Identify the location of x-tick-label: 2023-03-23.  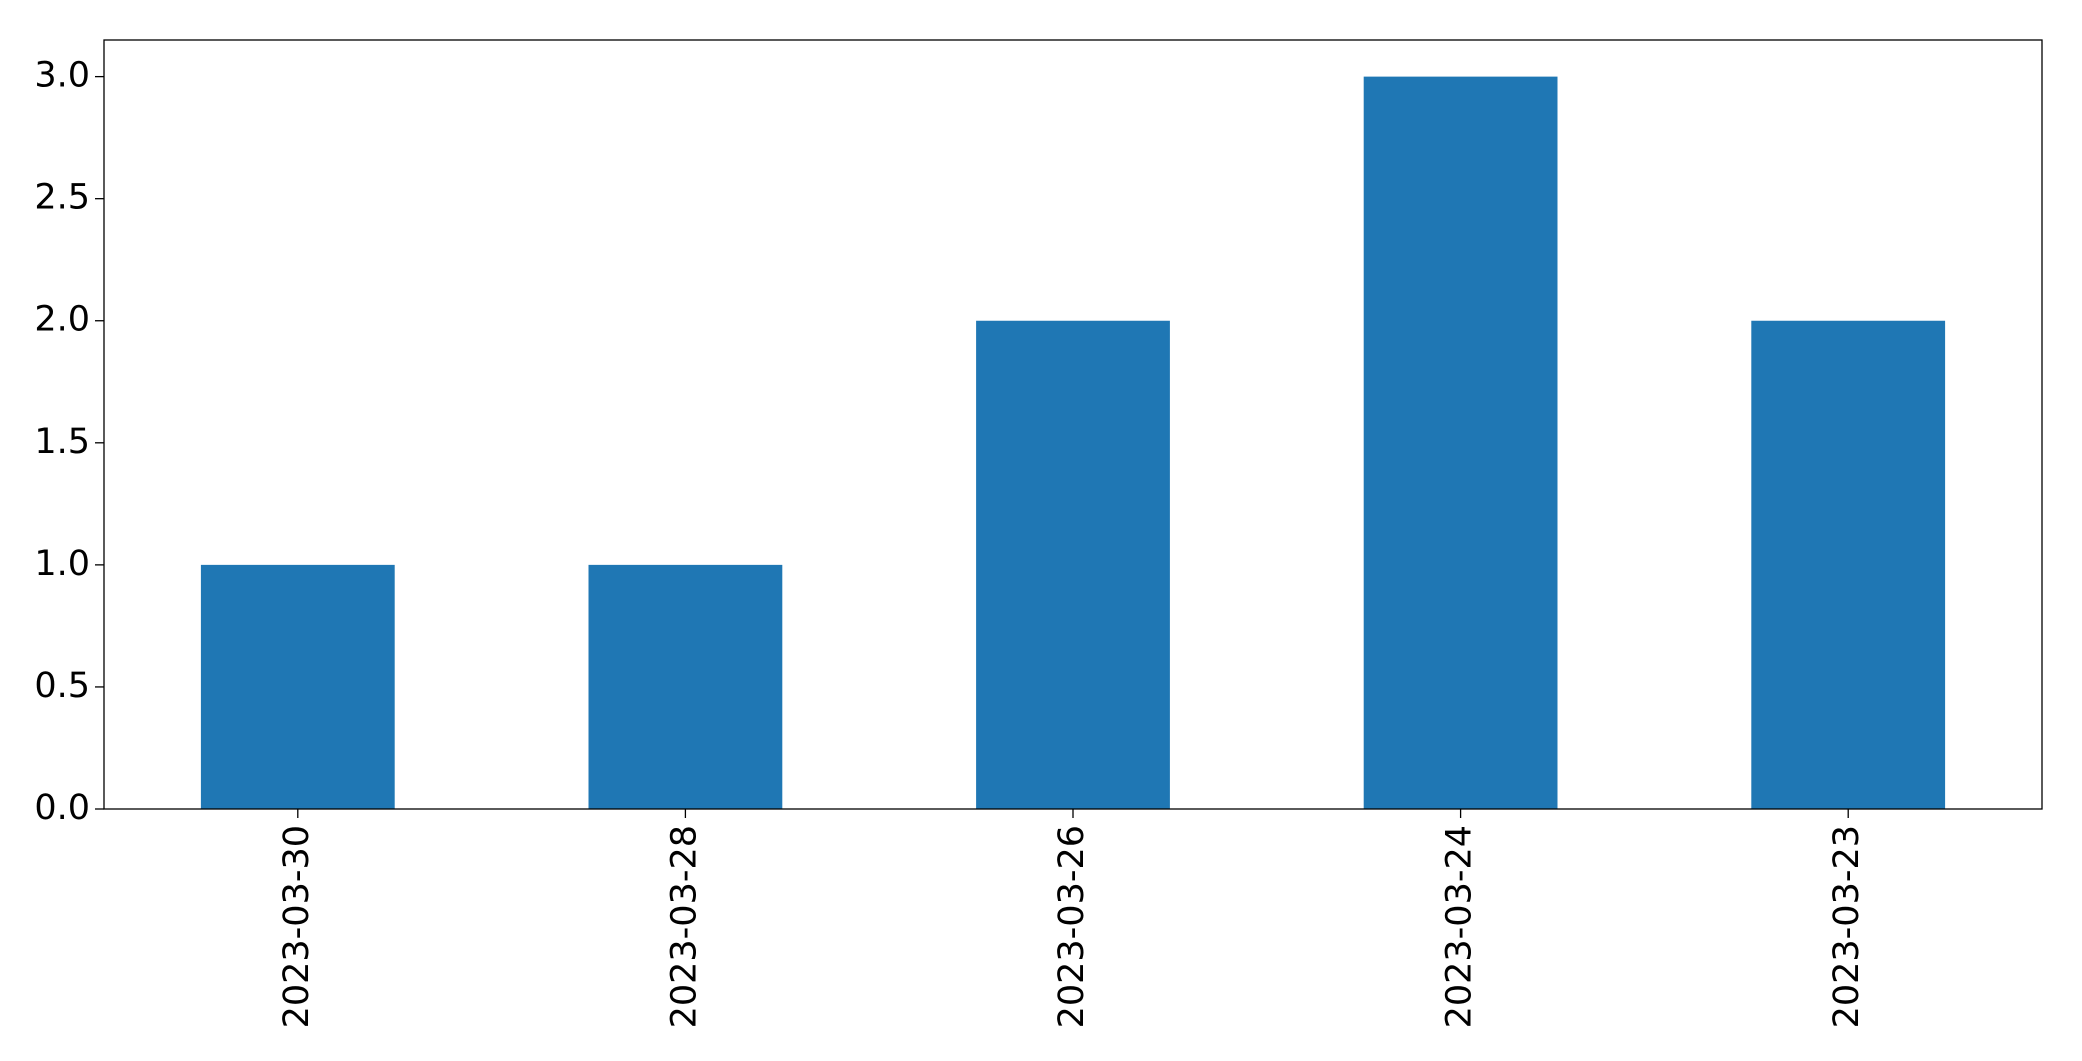
(1847, 926).